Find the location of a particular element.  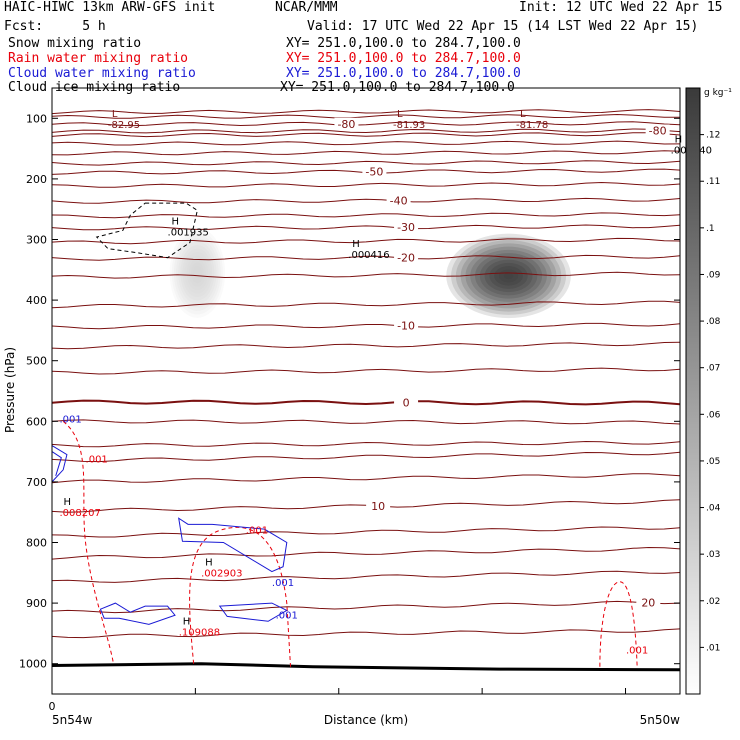

isotherm-label-5: -20 is located at coordinates (406, 258).